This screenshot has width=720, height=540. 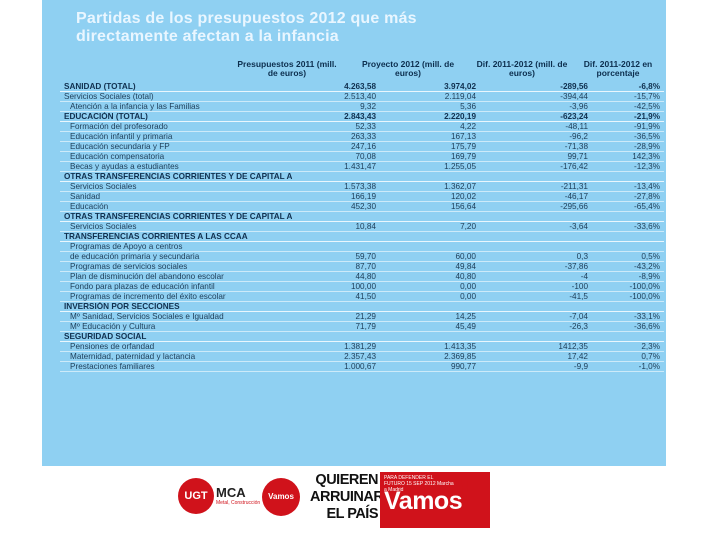 I want to click on value-diff: -176,42, so click(x=536, y=167).